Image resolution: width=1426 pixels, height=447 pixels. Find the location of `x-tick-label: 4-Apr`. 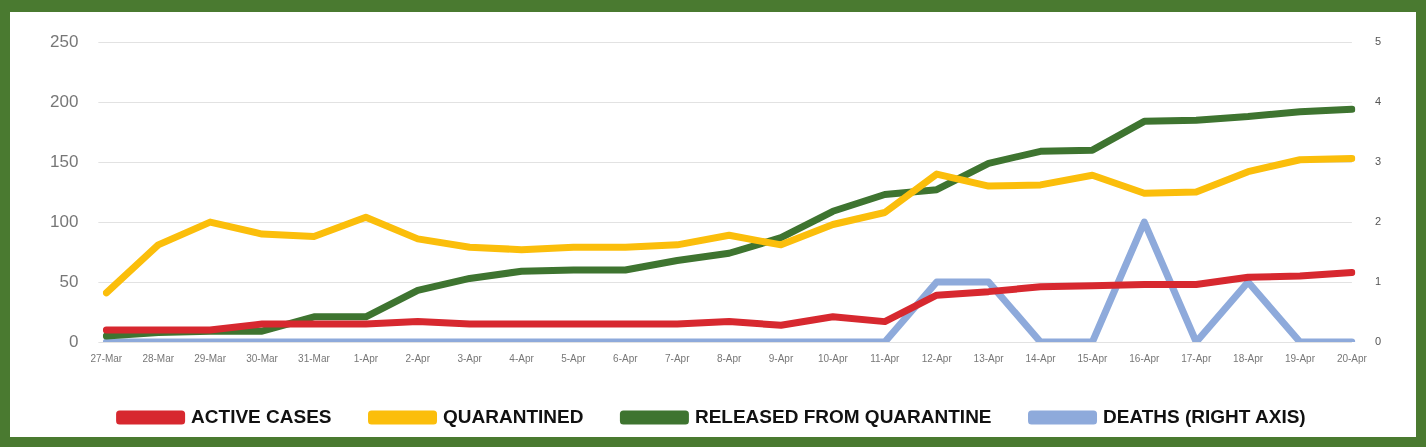

x-tick-label: 4-Apr is located at coordinates (522, 358).